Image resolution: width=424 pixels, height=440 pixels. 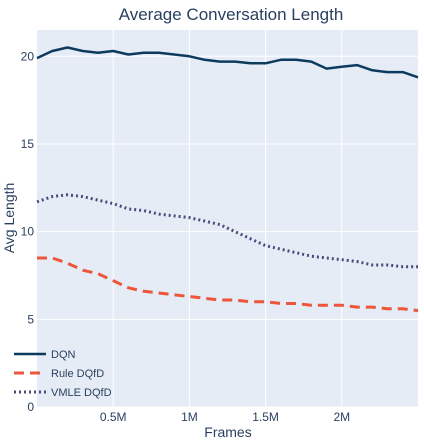 I want to click on legend: DQN Rule DQfD VMLE DQfD, so click(x=63, y=374).